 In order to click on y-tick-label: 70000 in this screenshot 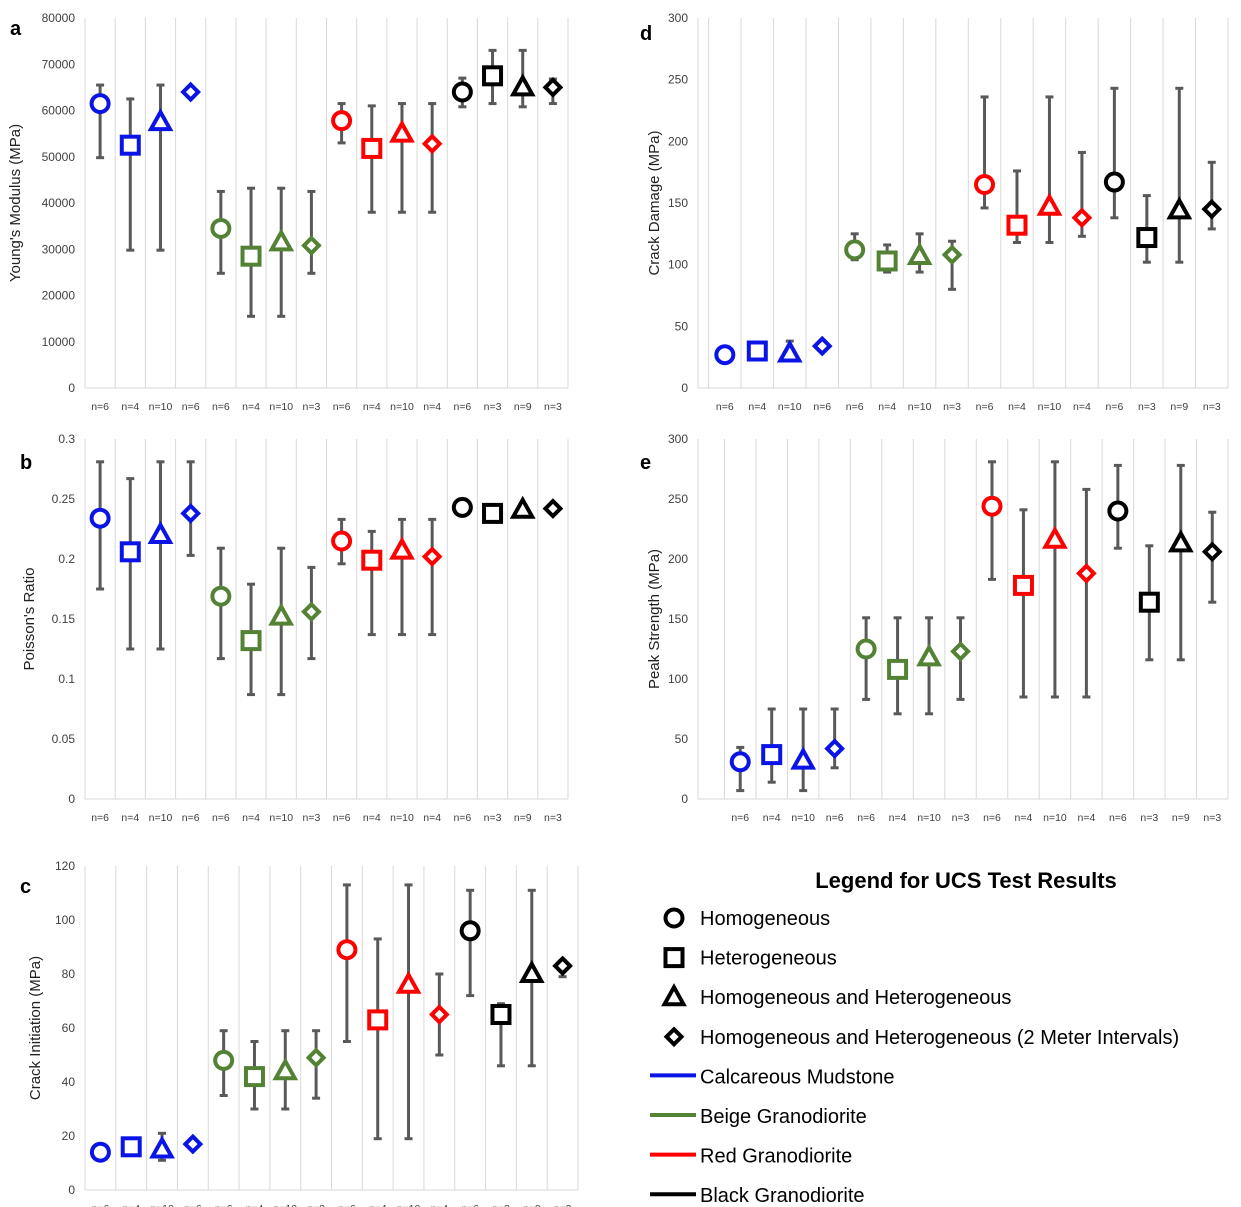, I will do `click(59, 64)`.